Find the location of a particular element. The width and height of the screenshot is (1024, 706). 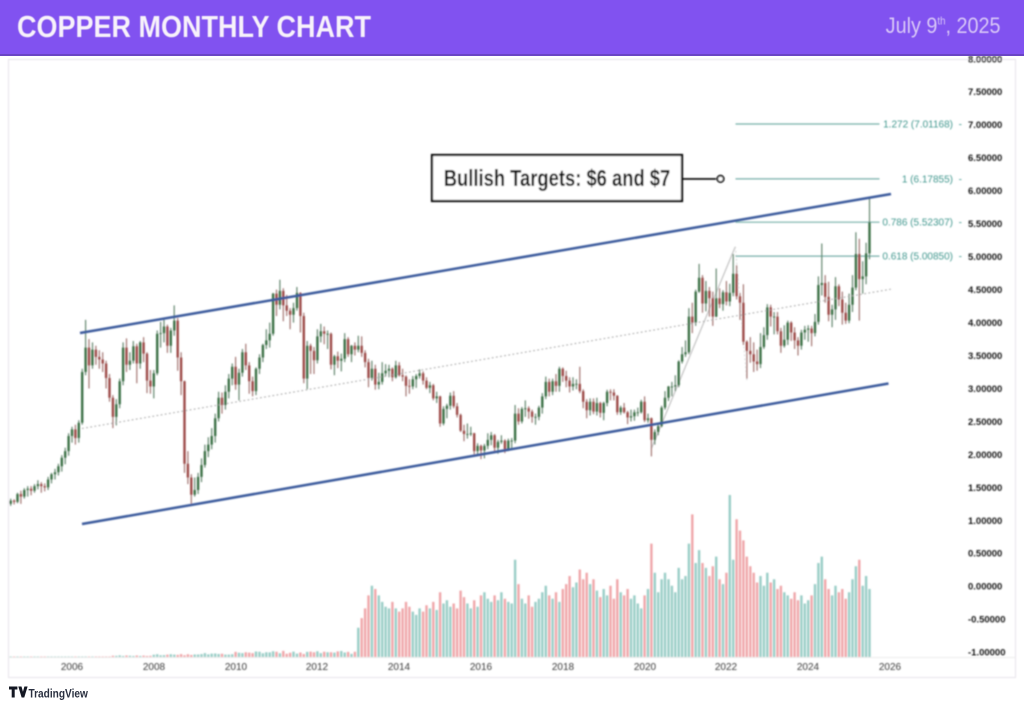

svg-text: 0.786 (5.52307) is located at coordinates (917, 223).